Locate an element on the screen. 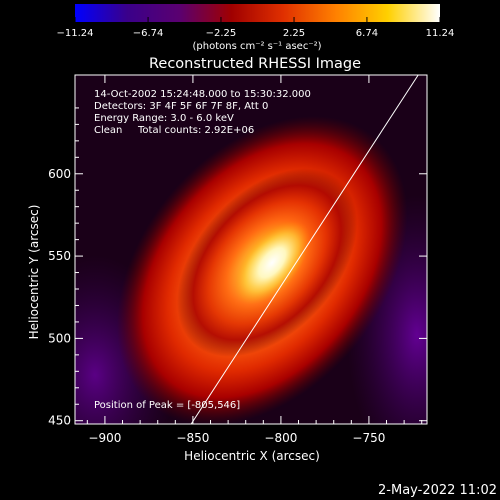  annotation-detectors: Detectors: 3F 4F 5F 6F 7F 8F, Att 0 is located at coordinates (181, 106).